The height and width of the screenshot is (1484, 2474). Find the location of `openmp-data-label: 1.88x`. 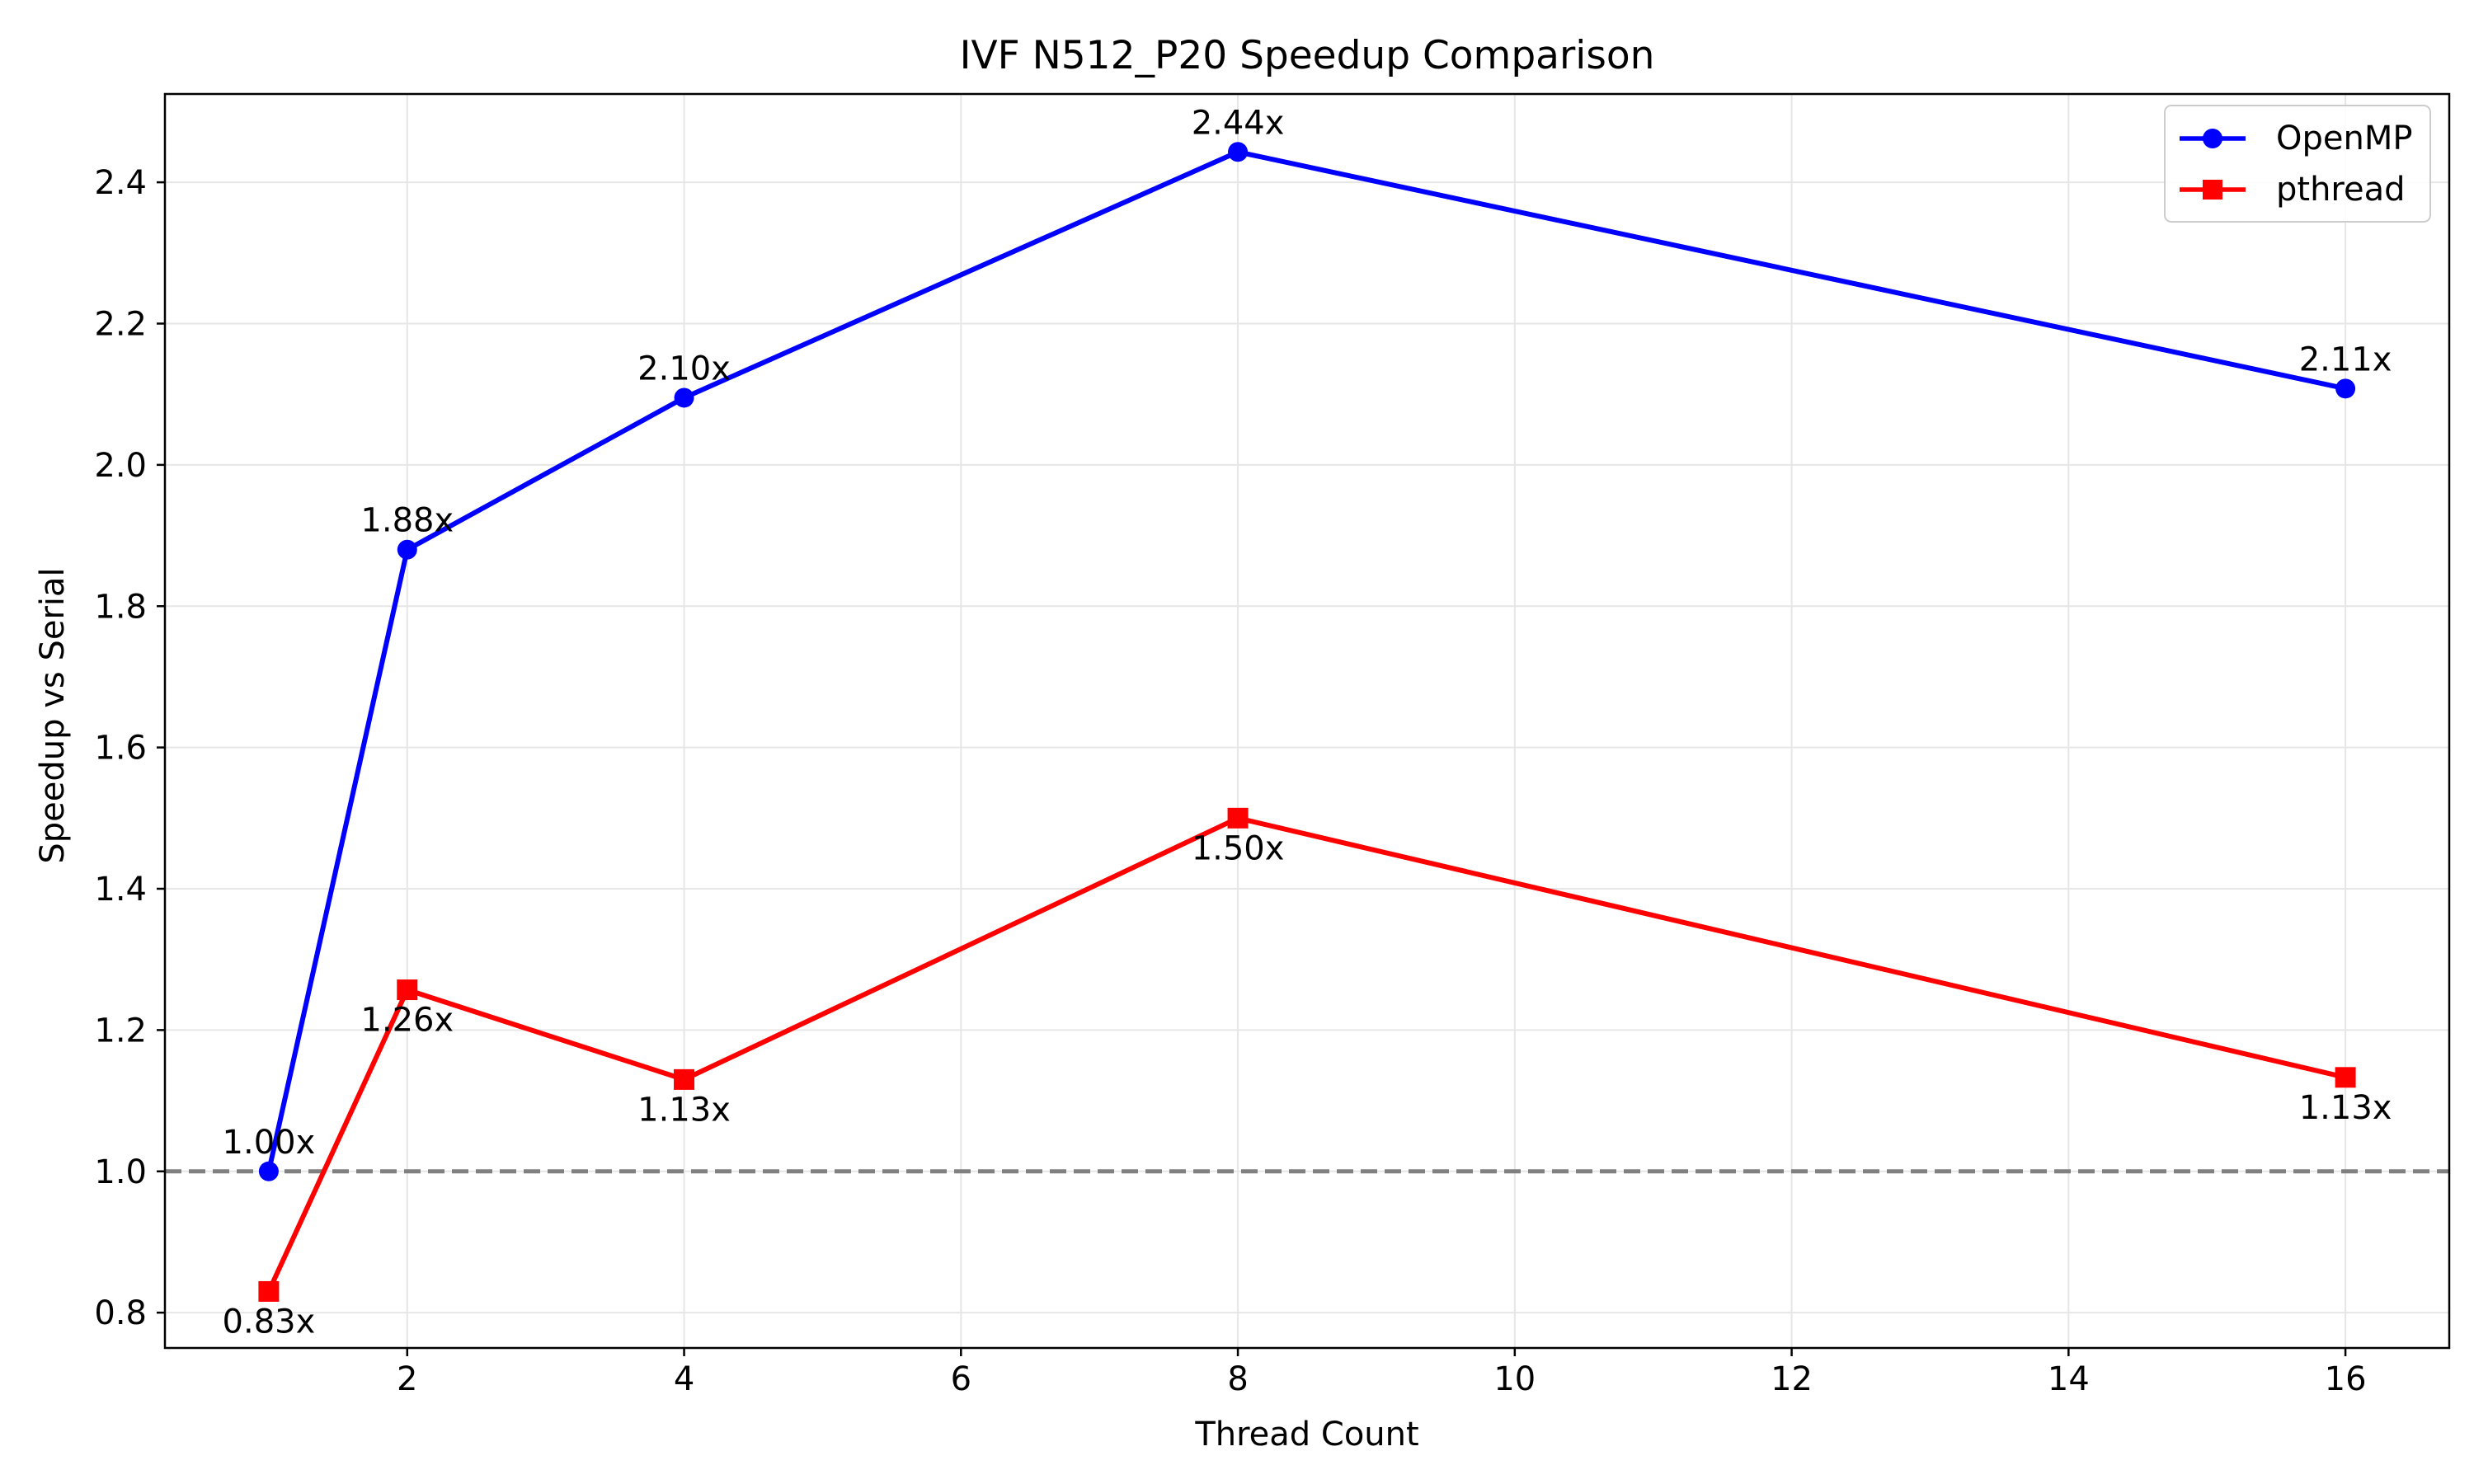

openmp-data-label: 1.88x is located at coordinates (407, 521).